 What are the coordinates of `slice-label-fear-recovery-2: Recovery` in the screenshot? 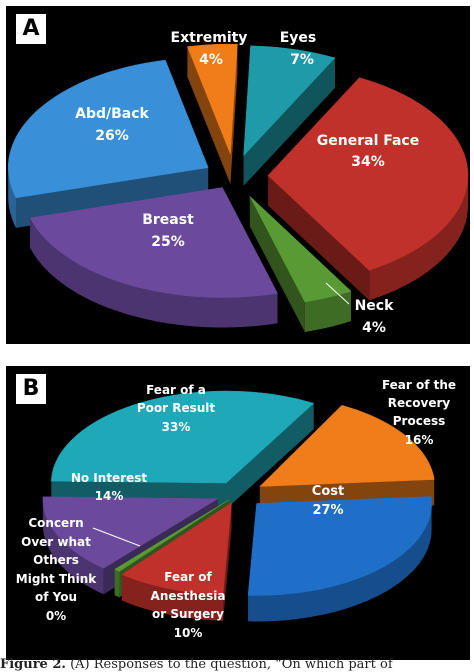 It's located at (419, 403).